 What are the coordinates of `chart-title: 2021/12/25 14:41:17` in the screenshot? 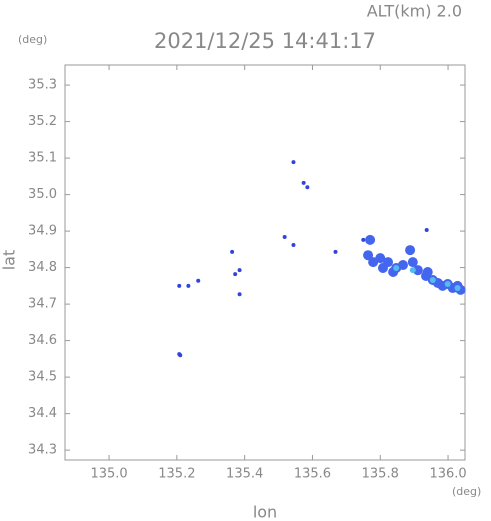 It's located at (265, 41).